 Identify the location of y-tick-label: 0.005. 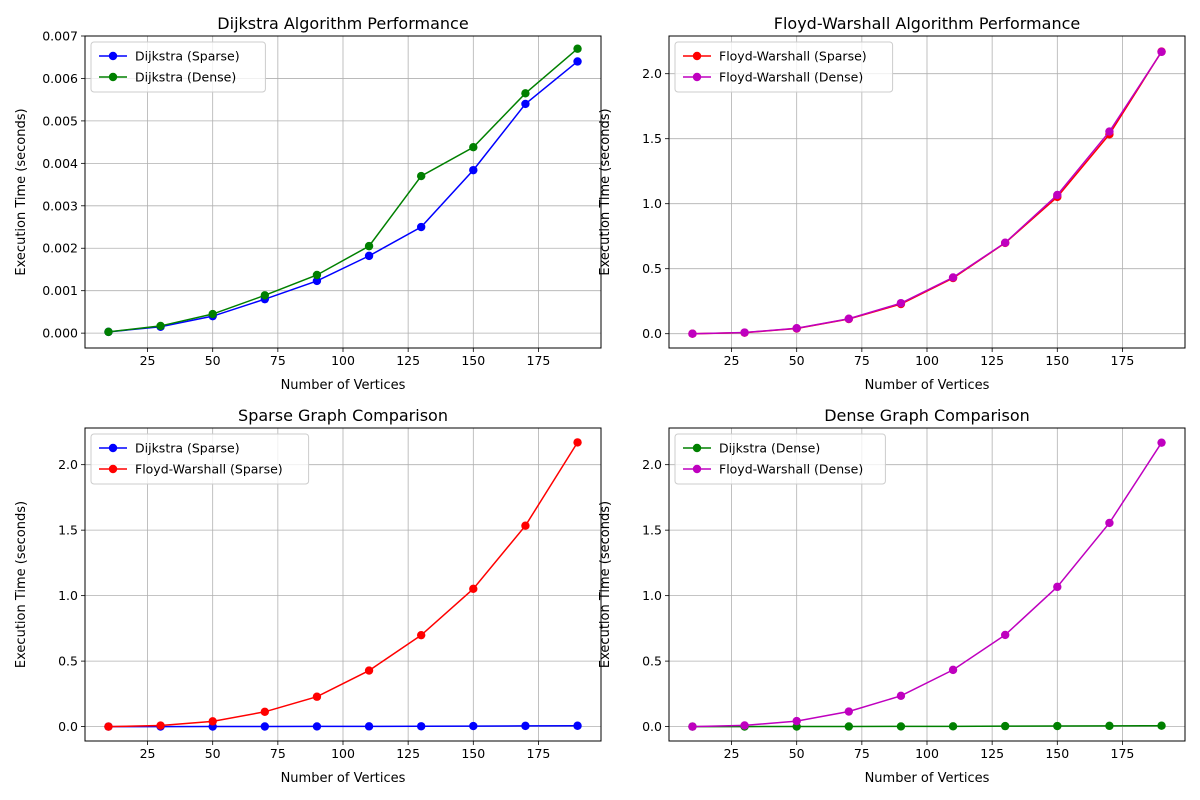
(60, 120).